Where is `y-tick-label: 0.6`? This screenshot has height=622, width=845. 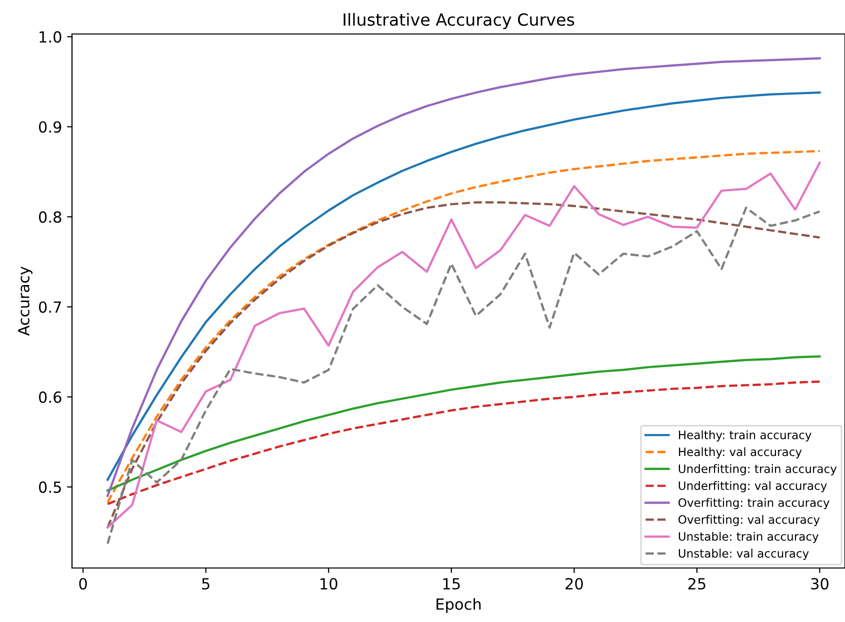
y-tick-label: 0.6 is located at coordinates (50, 397).